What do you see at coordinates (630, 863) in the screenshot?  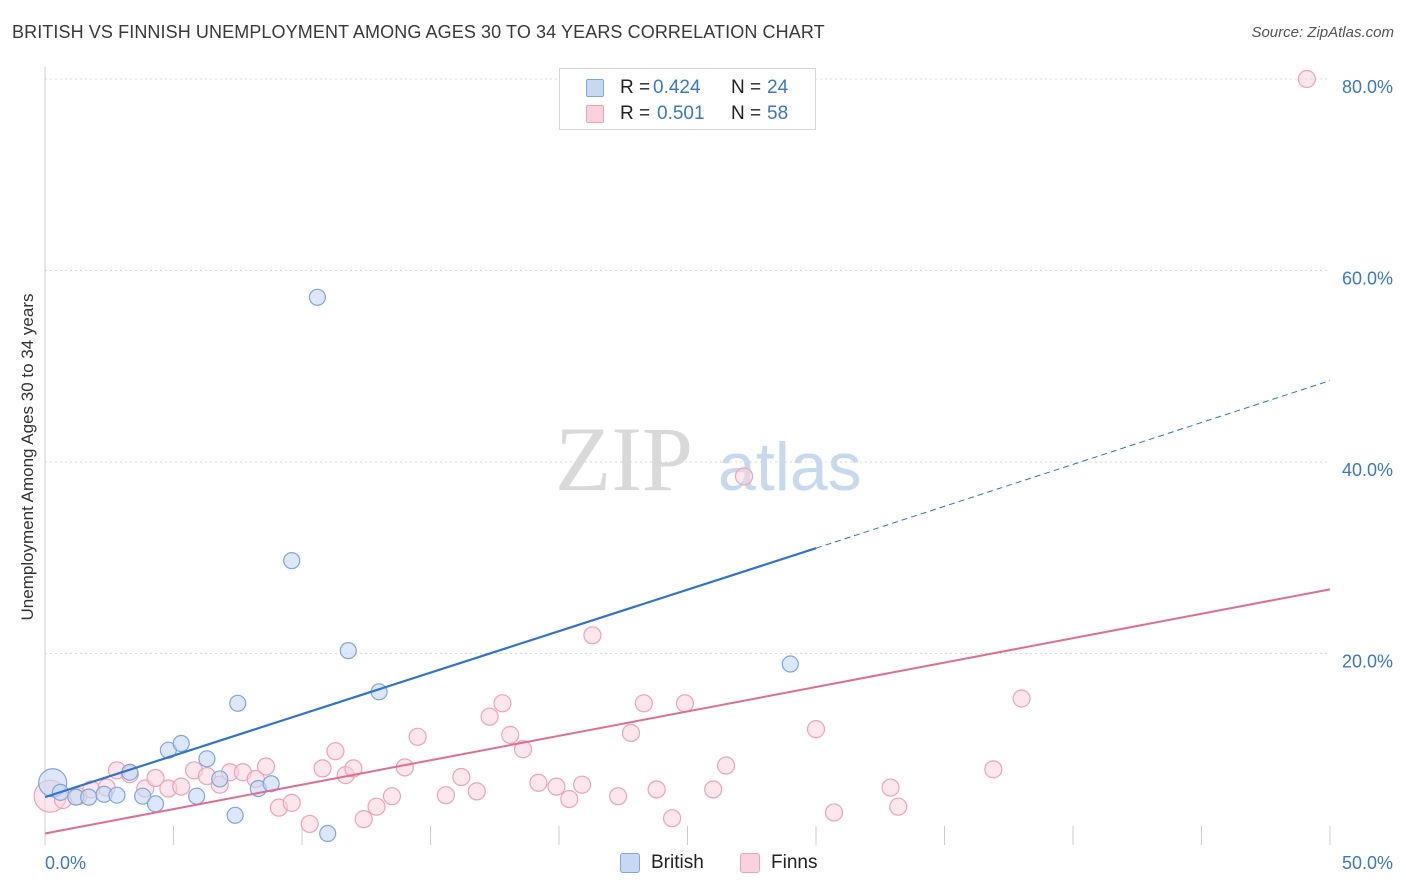 I see `british-legend-swatch` at bounding box center [630, 863].